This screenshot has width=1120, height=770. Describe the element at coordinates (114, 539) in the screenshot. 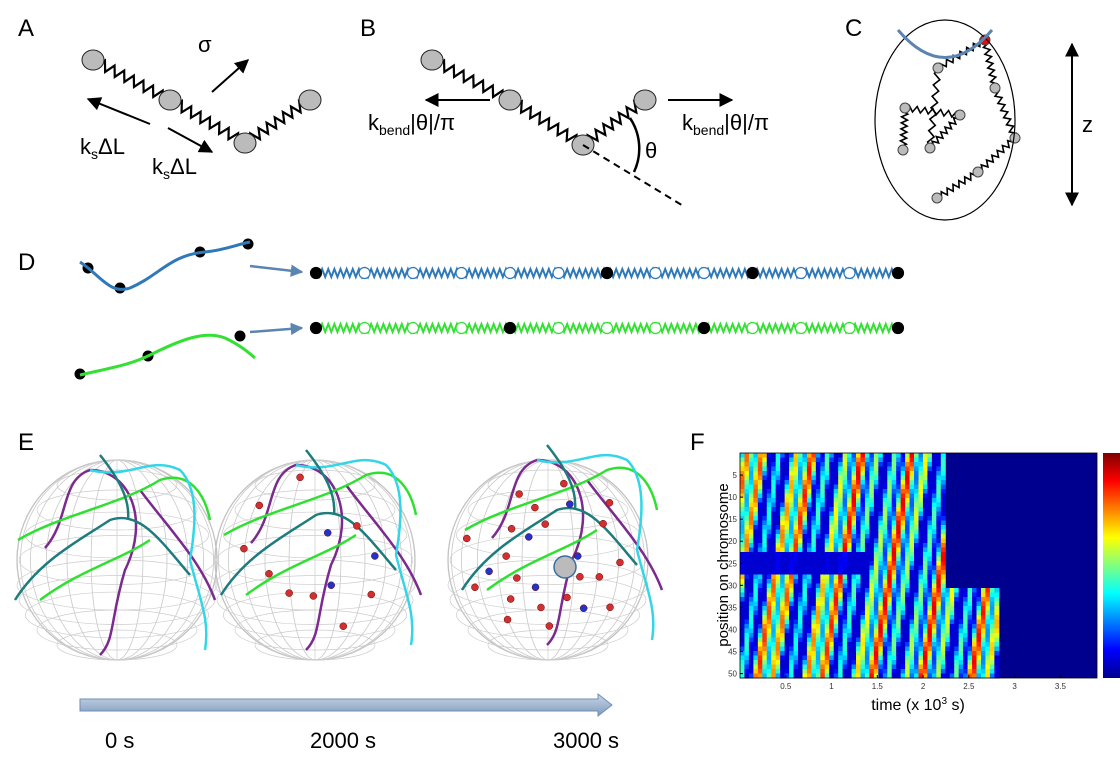

I see `chromosome` at that location.